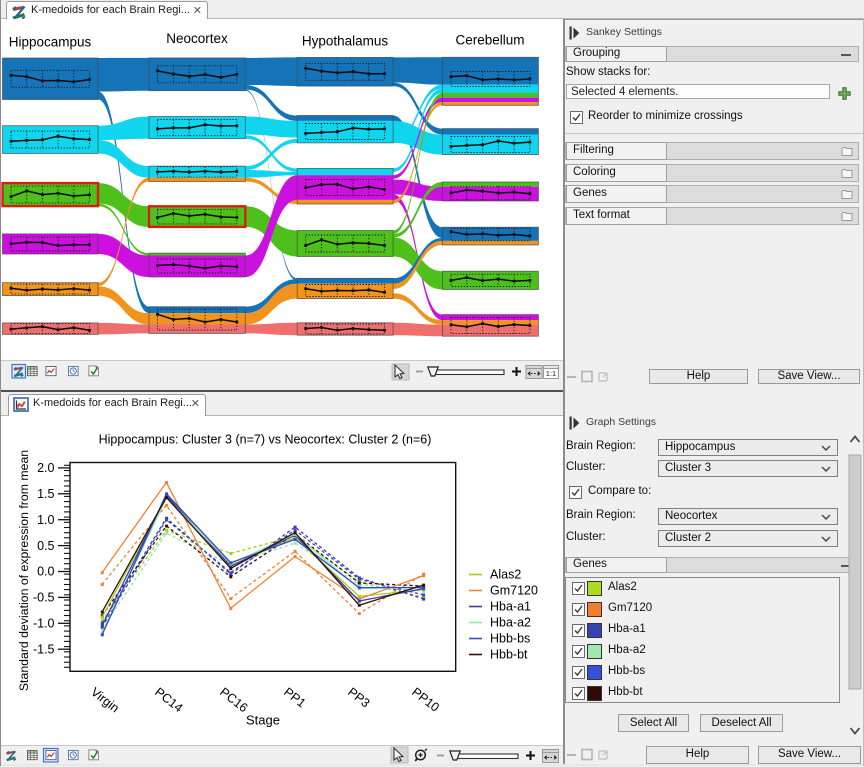 The width and height of the screenshot is (864, 767). Describe the element at coordinates (489, 39) in the screenshot. I see `svg-text: Cerebellum` at that location.